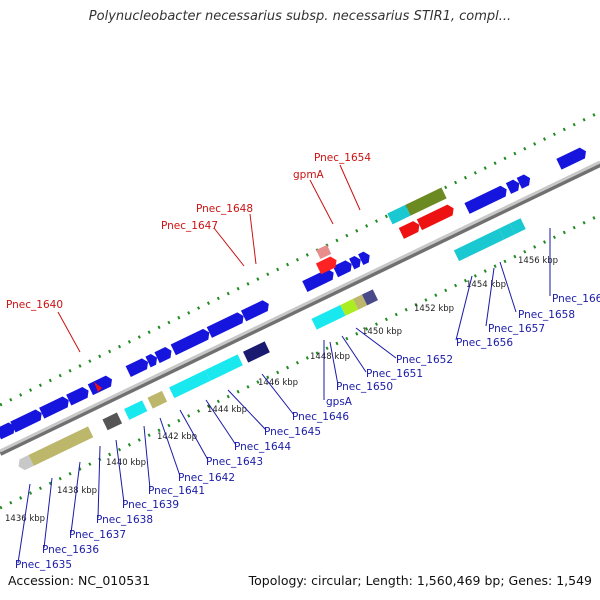  I want to click on gene-label: Pnec_1642, so click(206, 478).